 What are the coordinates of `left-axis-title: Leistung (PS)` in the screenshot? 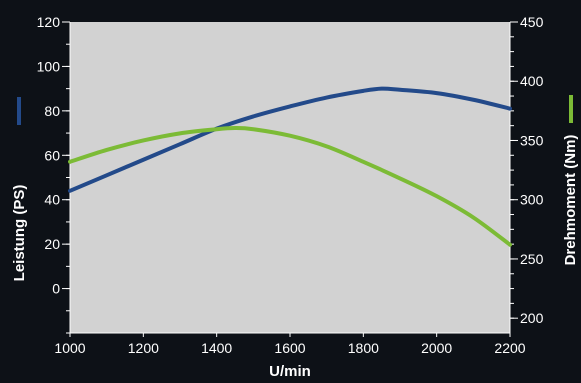 It's located at (19, 233).